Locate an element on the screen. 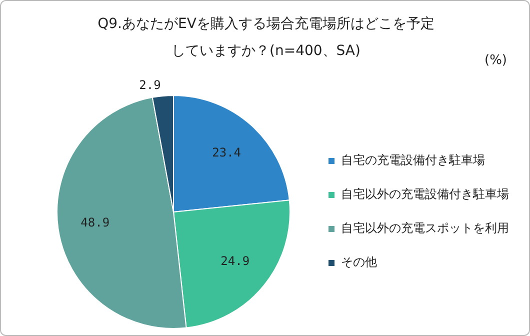 The height and width of the screenshot is (336, 530). data-label: 2.9 is located at coordinates (150, 85).